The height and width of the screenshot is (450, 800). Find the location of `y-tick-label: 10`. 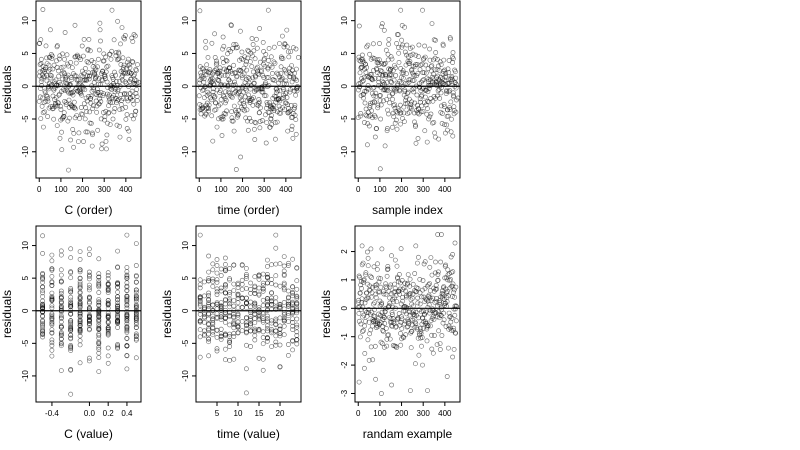

y-tick-label: 10 is located at coordinates (344, 20).